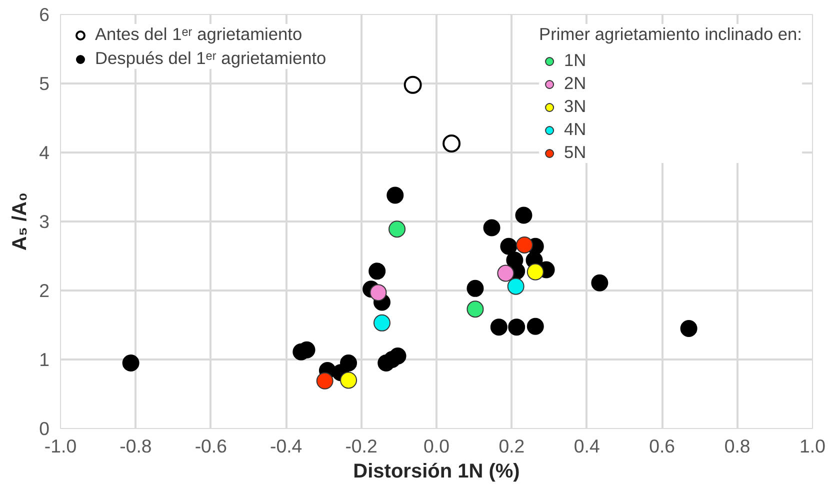 Image resolution: width=828 pixels, height=485 pixels. Describe the element at coordinates (670, 34) in the screenshot. I see `legend-title: Primer agrietamiento inclinado en:` at that location.